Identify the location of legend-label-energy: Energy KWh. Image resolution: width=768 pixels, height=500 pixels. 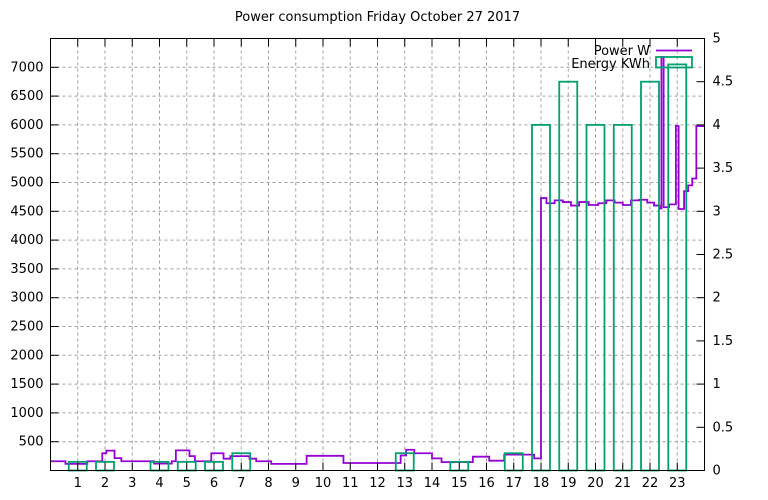
(610, 64).